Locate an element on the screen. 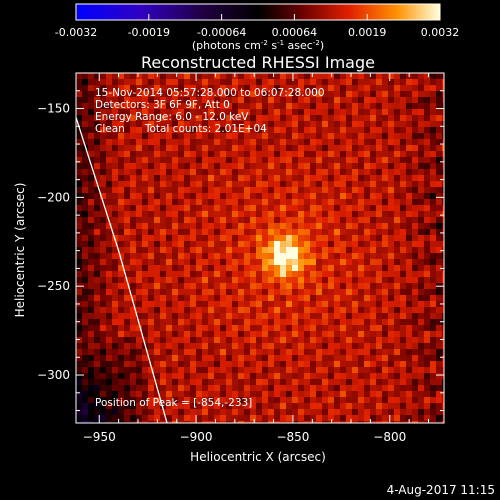  y-tick-label: −150 is located at coordinates (53, 109).